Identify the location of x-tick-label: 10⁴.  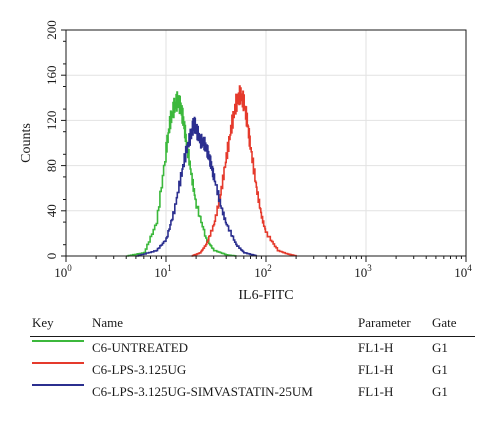
(463, 271).